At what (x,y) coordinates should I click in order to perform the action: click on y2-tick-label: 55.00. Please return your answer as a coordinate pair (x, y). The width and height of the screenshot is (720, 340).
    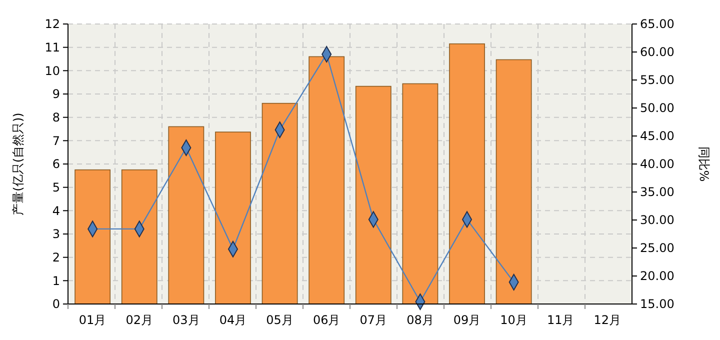
    Looking at the image, I should click on (657, 80).